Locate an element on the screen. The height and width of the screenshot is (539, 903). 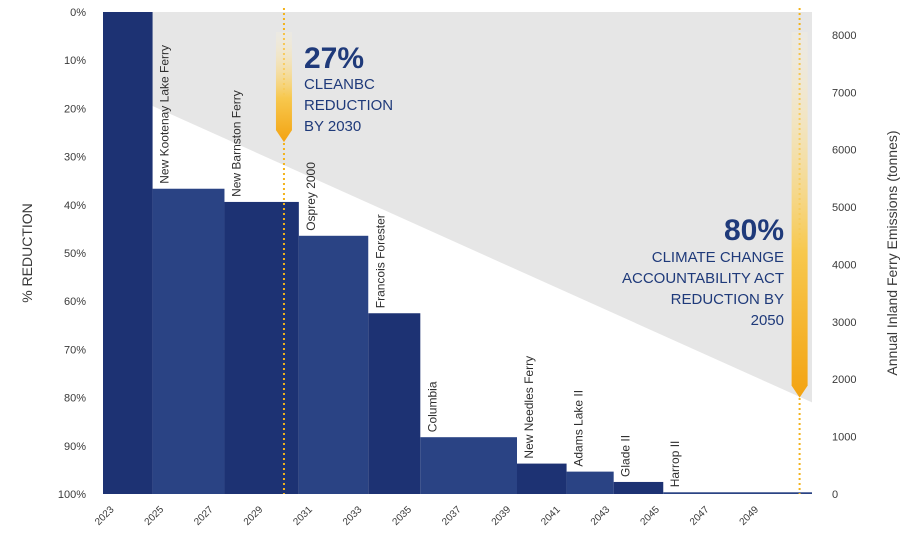
left-tick-label: 0% is located at coordinates (78, 13).